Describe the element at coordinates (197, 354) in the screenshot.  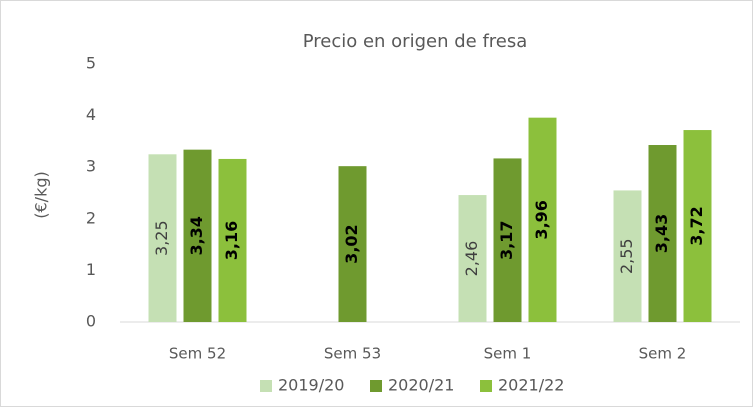
I see `x-tick-label: Sem 52` at that location.